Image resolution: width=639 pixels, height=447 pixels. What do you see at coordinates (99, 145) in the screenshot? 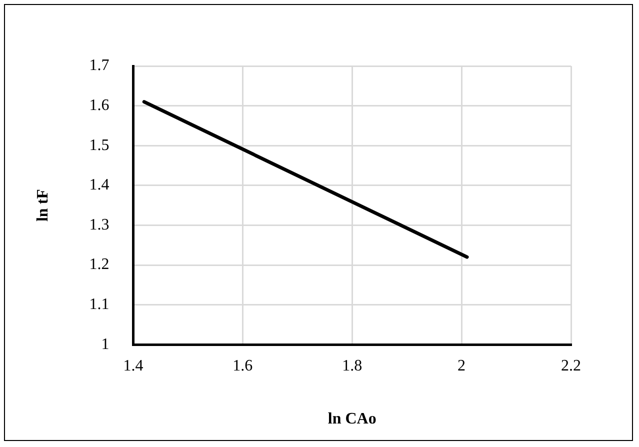
I see `y-tick-label: 1.5` at bounding box center [99, 145].